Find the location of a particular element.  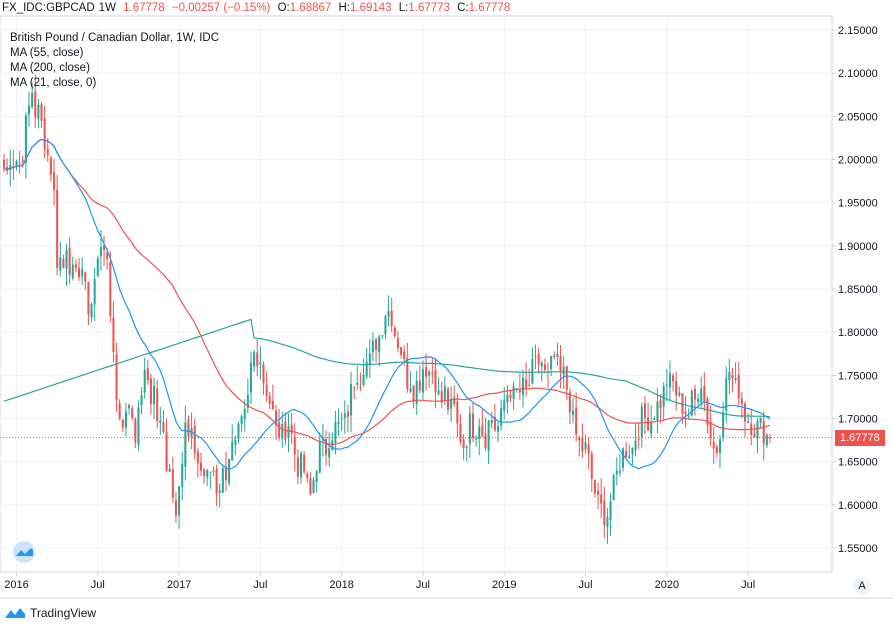

ma200-legend: MA (200, close) is located at coordinates (50, 68).